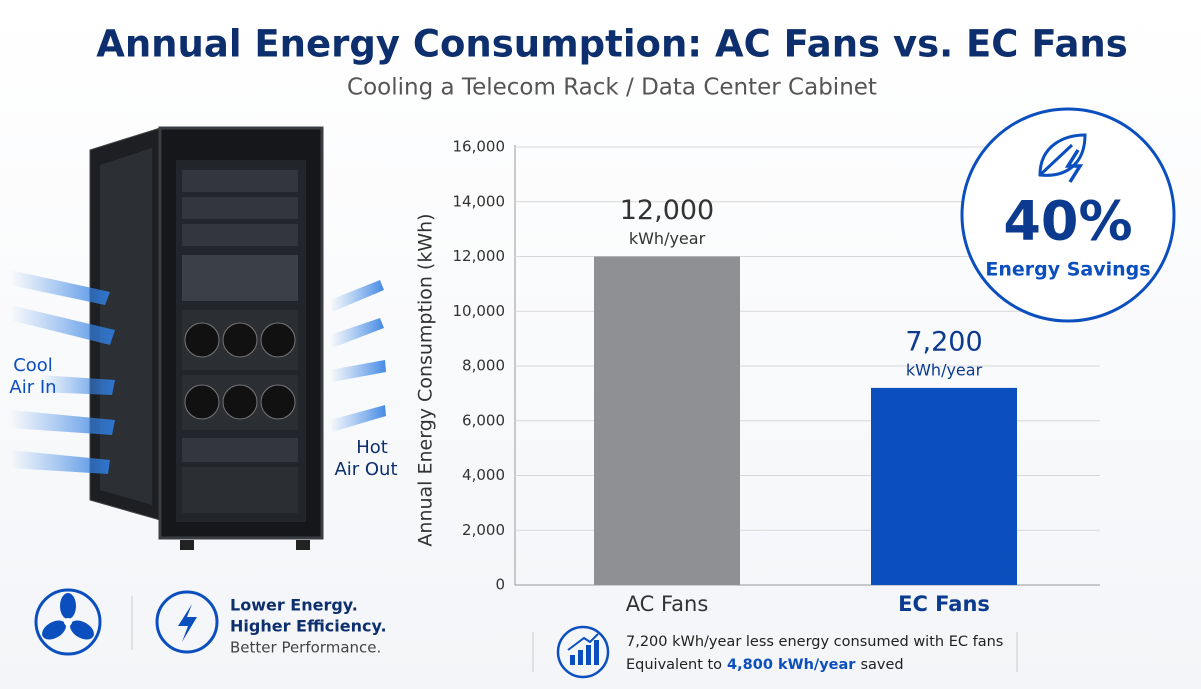 The image size is (1201, 689). What do you see at coordinates (1067, 270) in the screenshot?
I see `badge-label: Energy Savings` at bounding box center [1067, 270].